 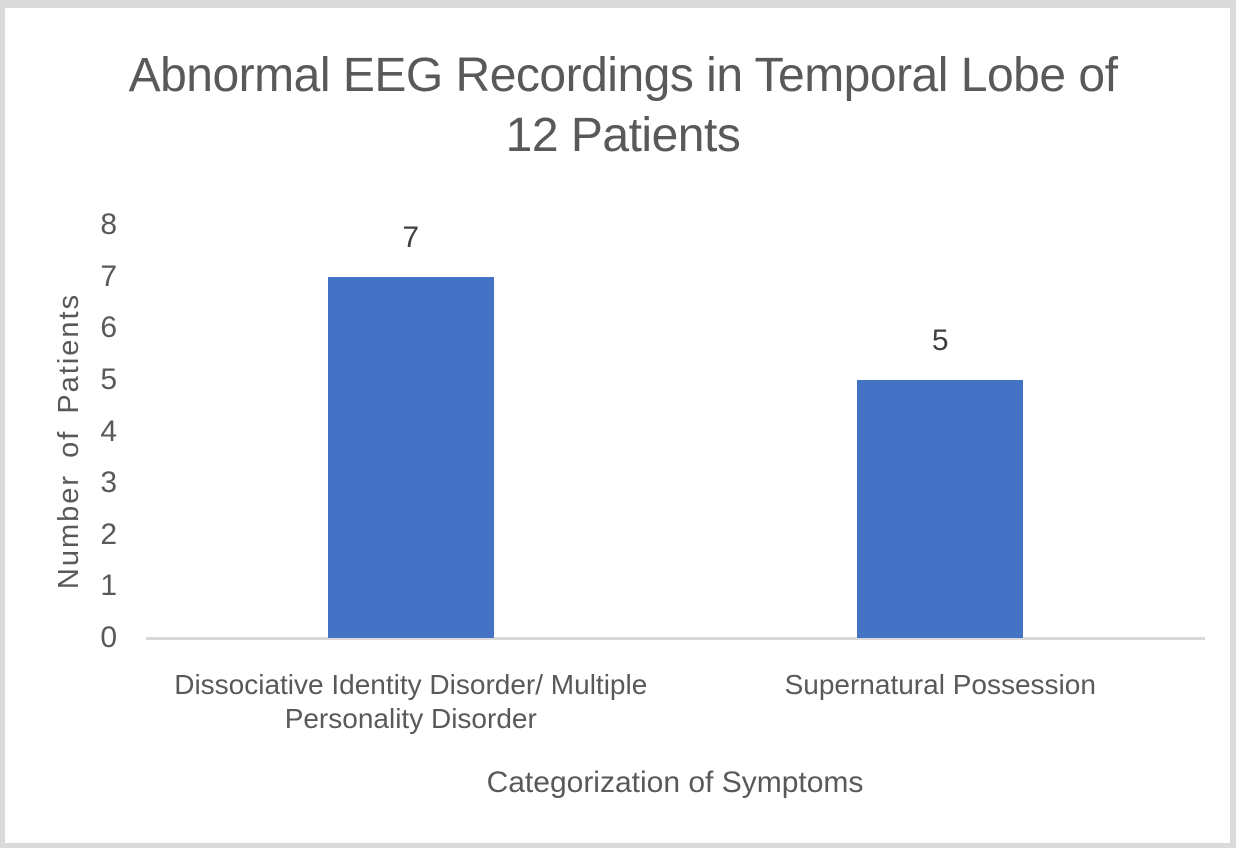 What do you see at coordinates (411, 684) in the screenshot?
I see `category-label-line: Dissociative Identity Disorder/ Multiple` at bounding box center [411, 684].